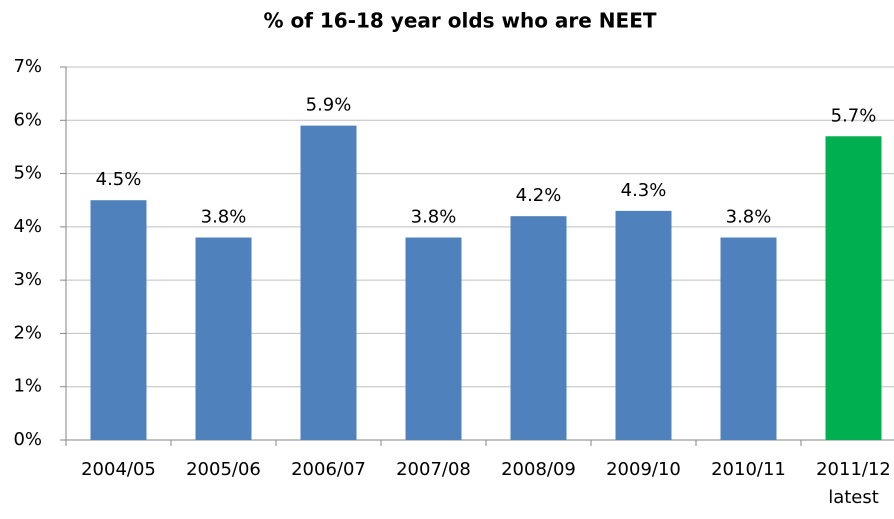 The width and height of the screenshot is (894, 519). I want to click on value-label: 4.2%, so click(539, 195).